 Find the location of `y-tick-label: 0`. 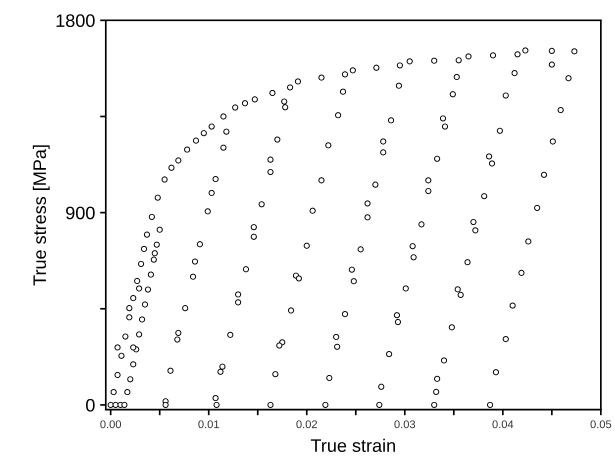

y-tick-label: 0 is located at coordinates (90, 405).